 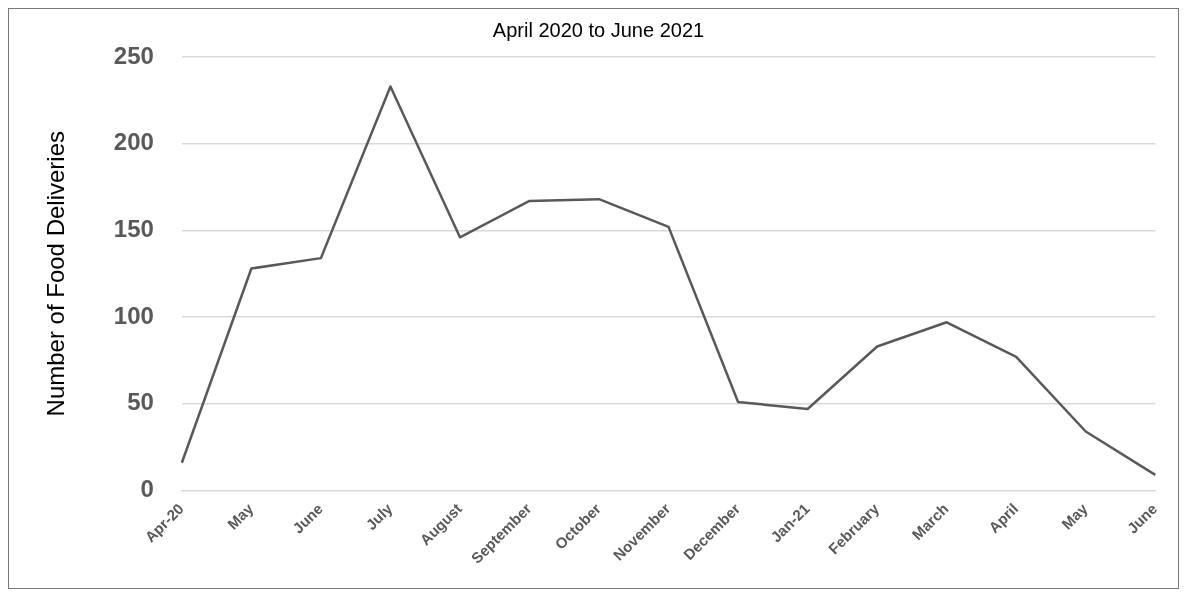 What do you see at coordinates (133, 229) in the screenshot?
I see `y-tick-label: 150` at bounding box center [133, 229].